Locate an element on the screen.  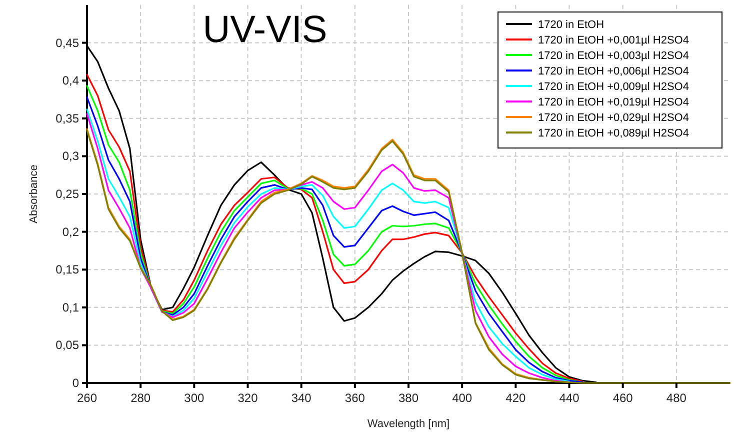
legend-label: 1720 in EtOH +0,006µl H2SO4 is located at coordinates (613, 72).